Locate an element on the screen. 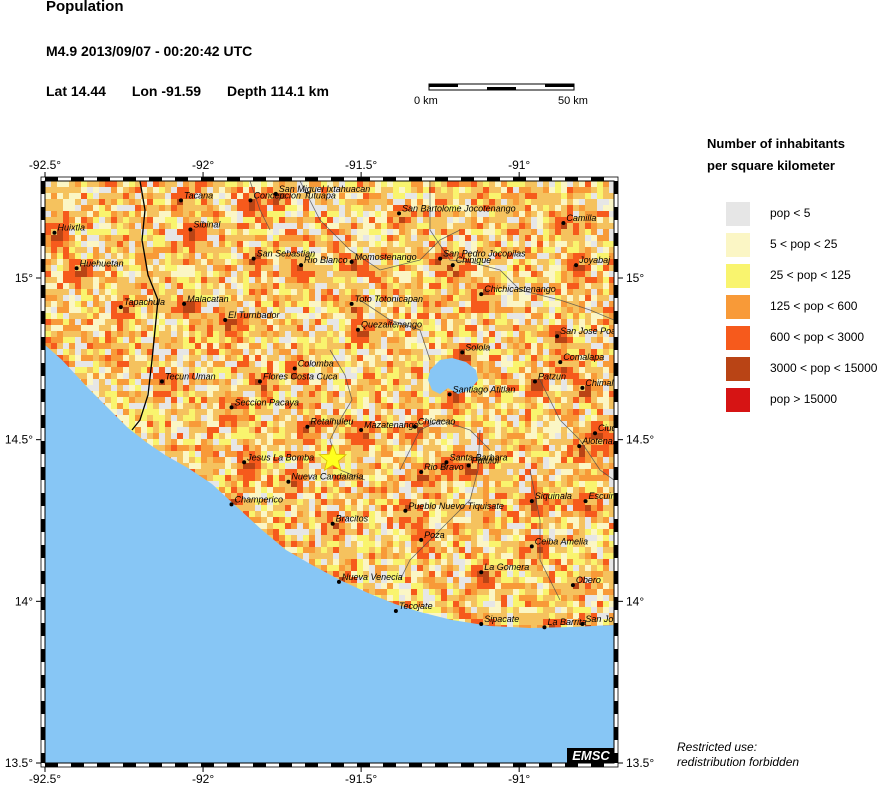  city-label: Malacatan is located at coordinates (208, 299).